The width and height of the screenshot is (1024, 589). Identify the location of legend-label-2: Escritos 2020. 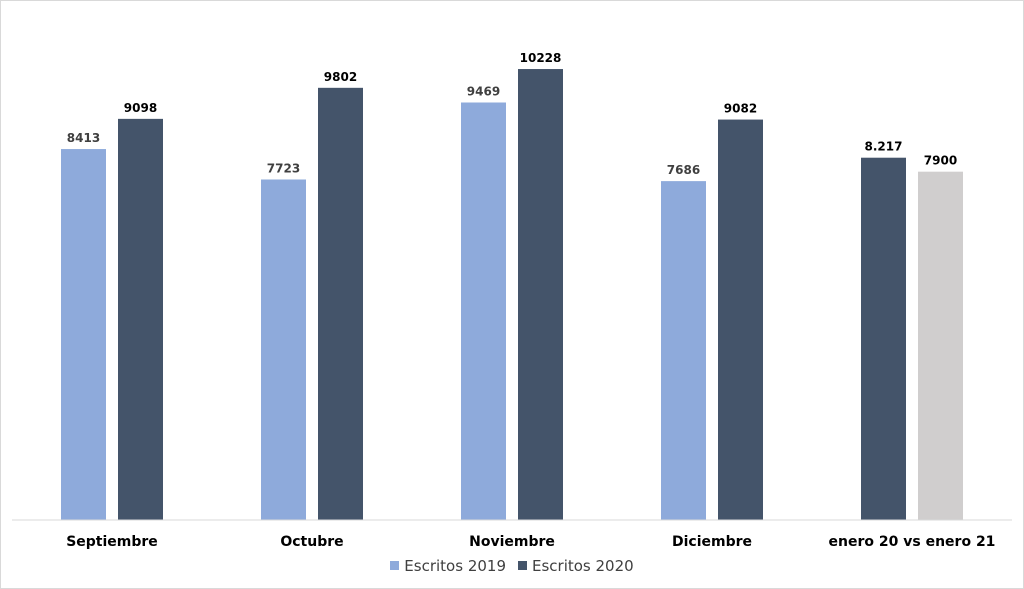
(583, 566).